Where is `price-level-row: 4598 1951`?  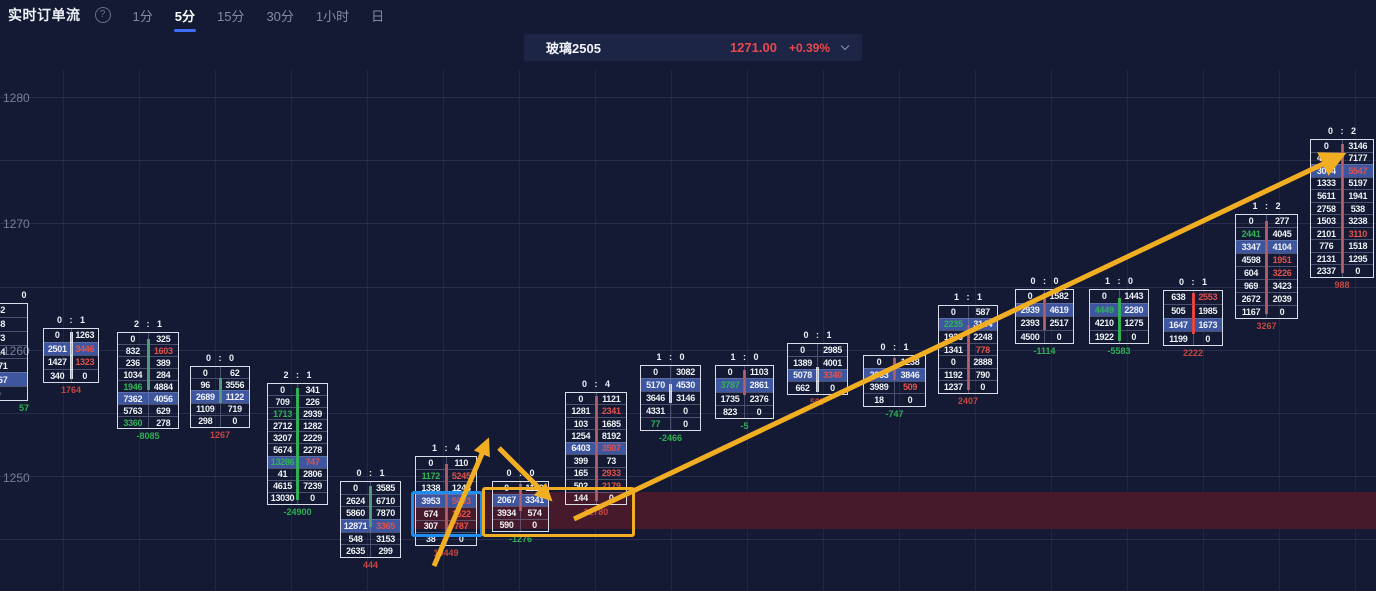 price-level-row: 4598 1951 is located at coordinates (1266, 259).